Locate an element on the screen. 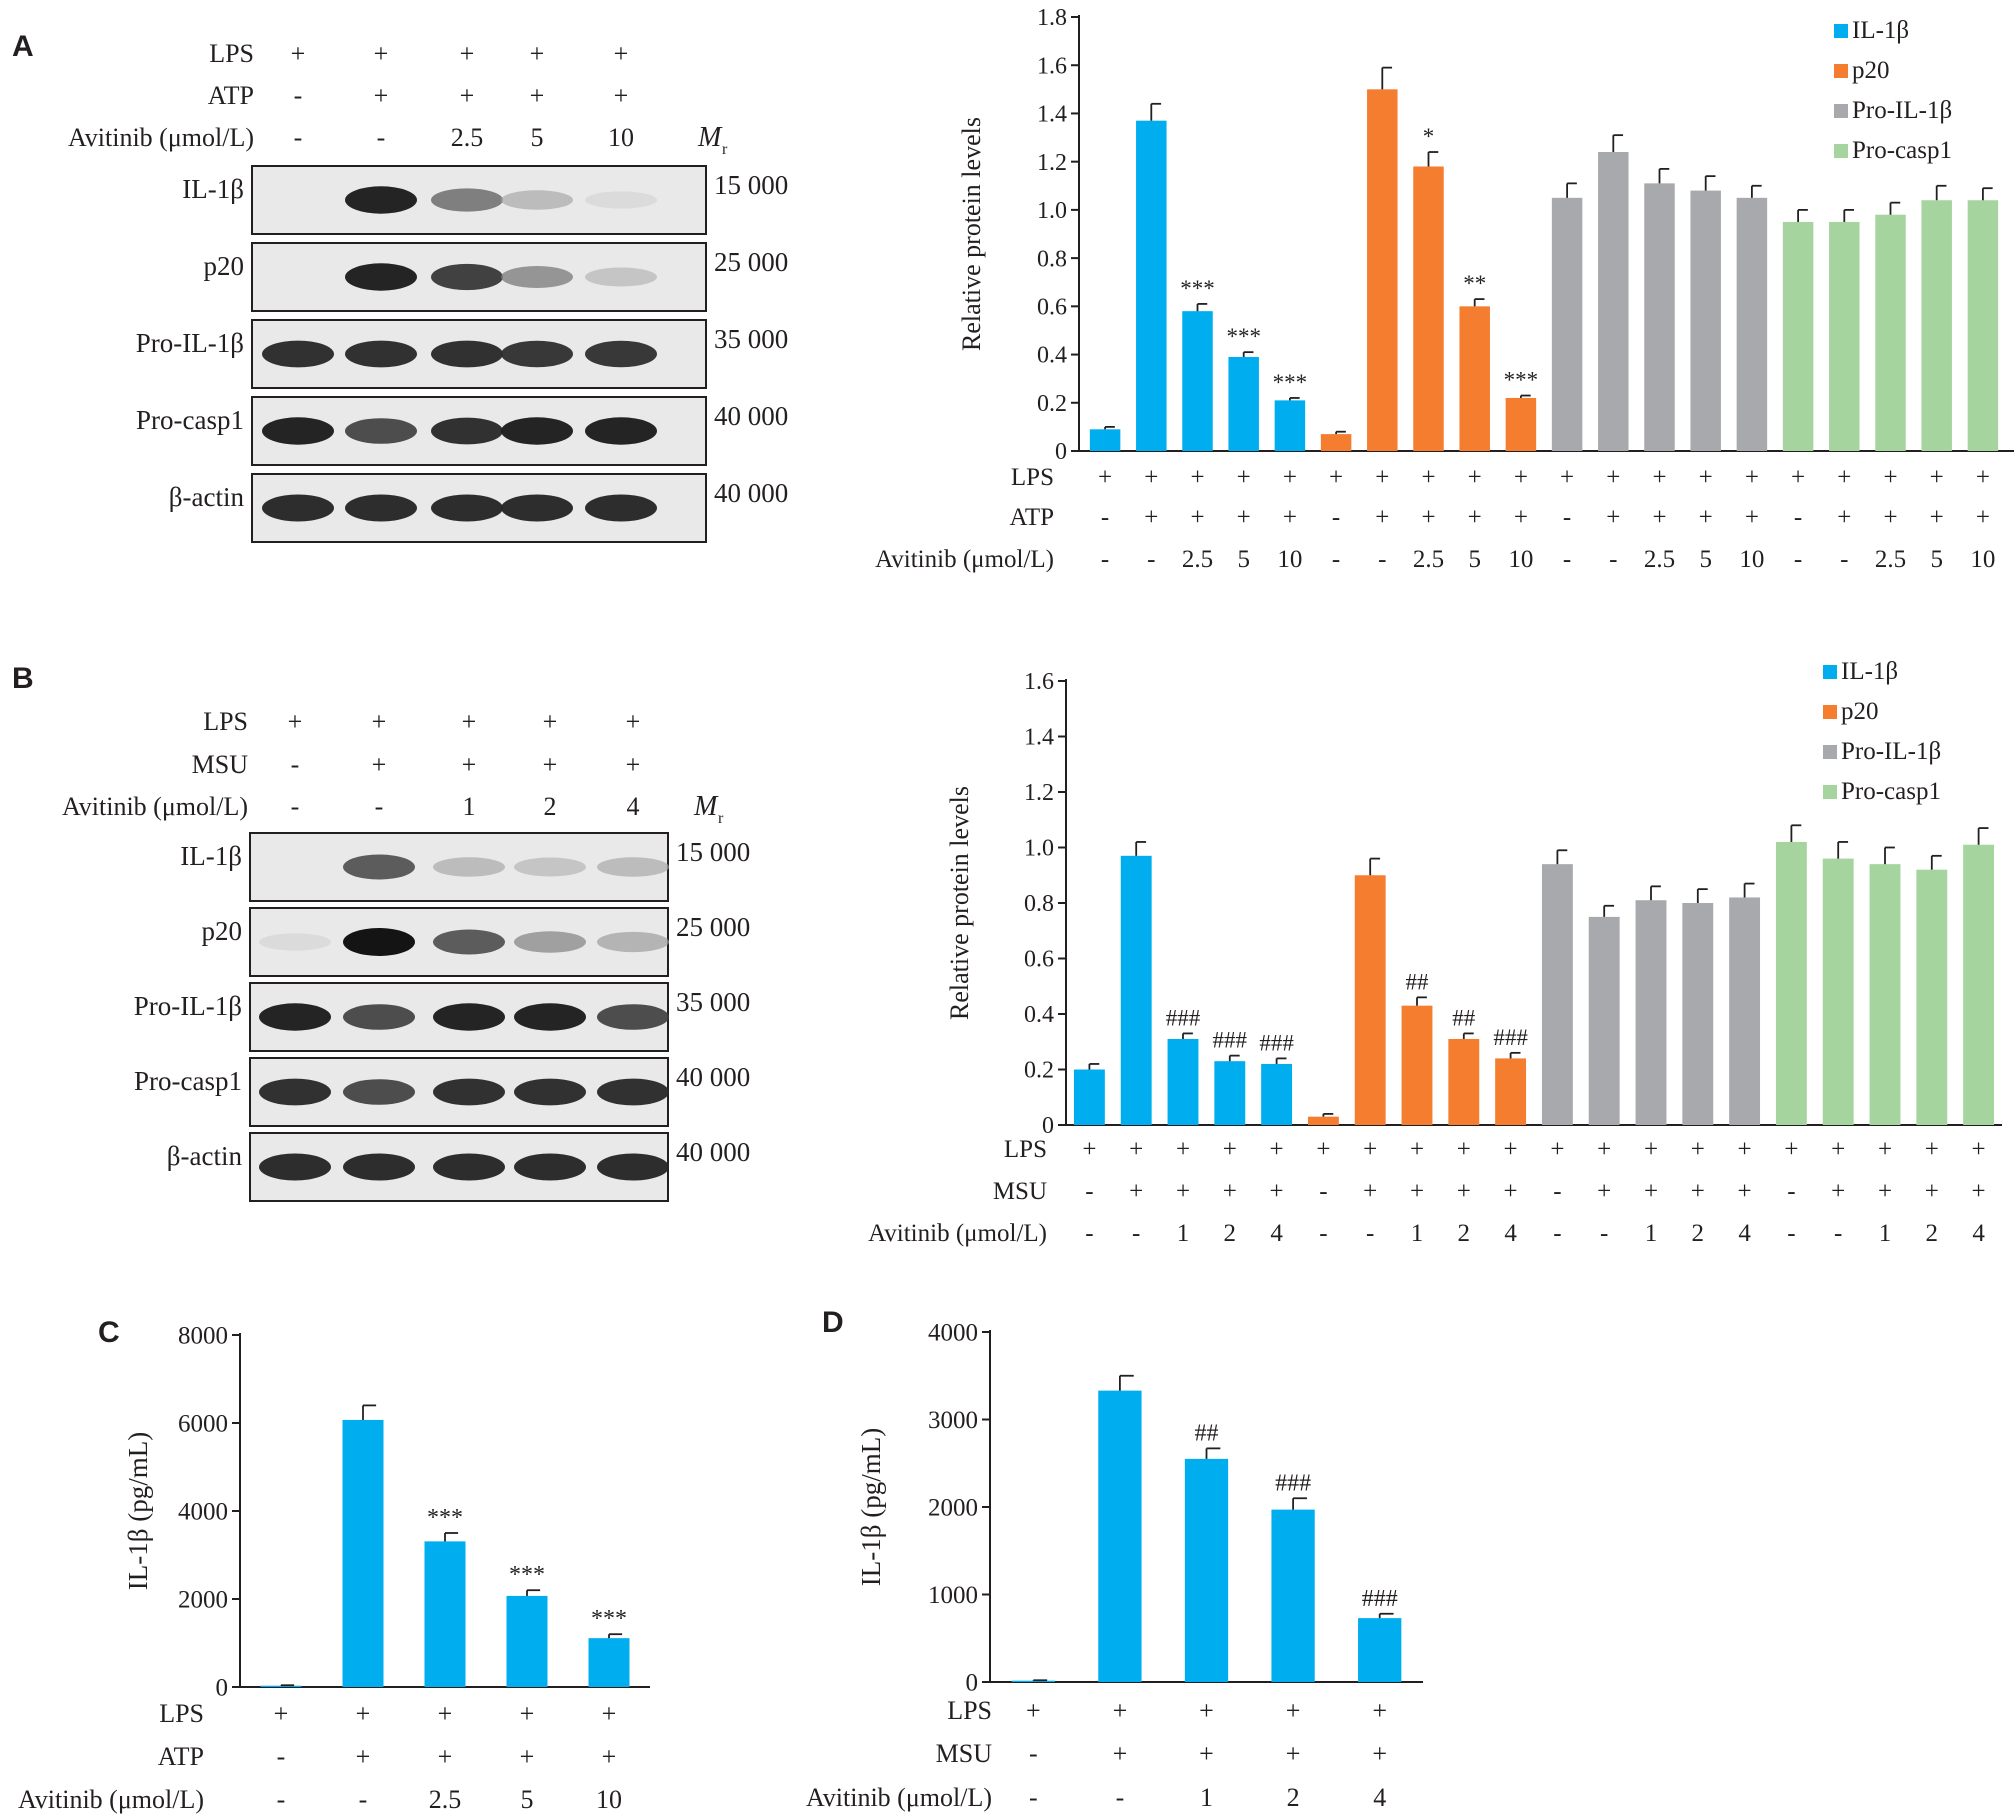 Image resolution: width=2014 pixels, height=1816 pixels. treatment-value: 2 is located at coordinates (1698, 1233).